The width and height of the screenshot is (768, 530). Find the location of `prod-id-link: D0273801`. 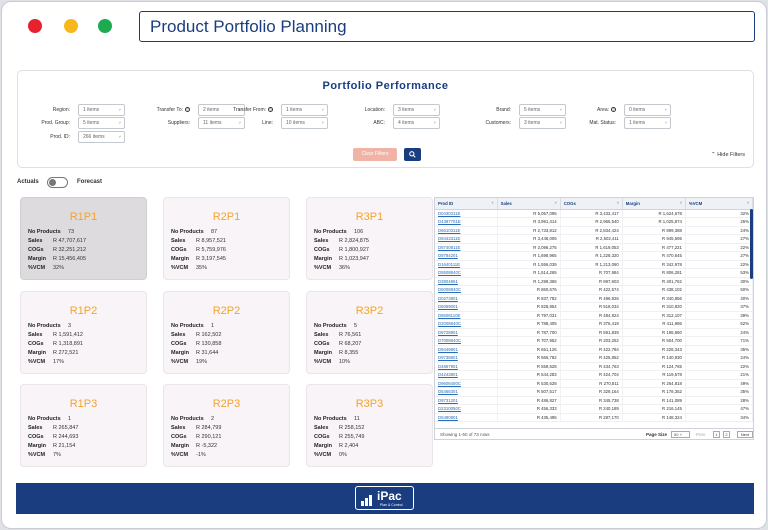

prod-id-link: D0273801 is located at coordinates (466, 298).